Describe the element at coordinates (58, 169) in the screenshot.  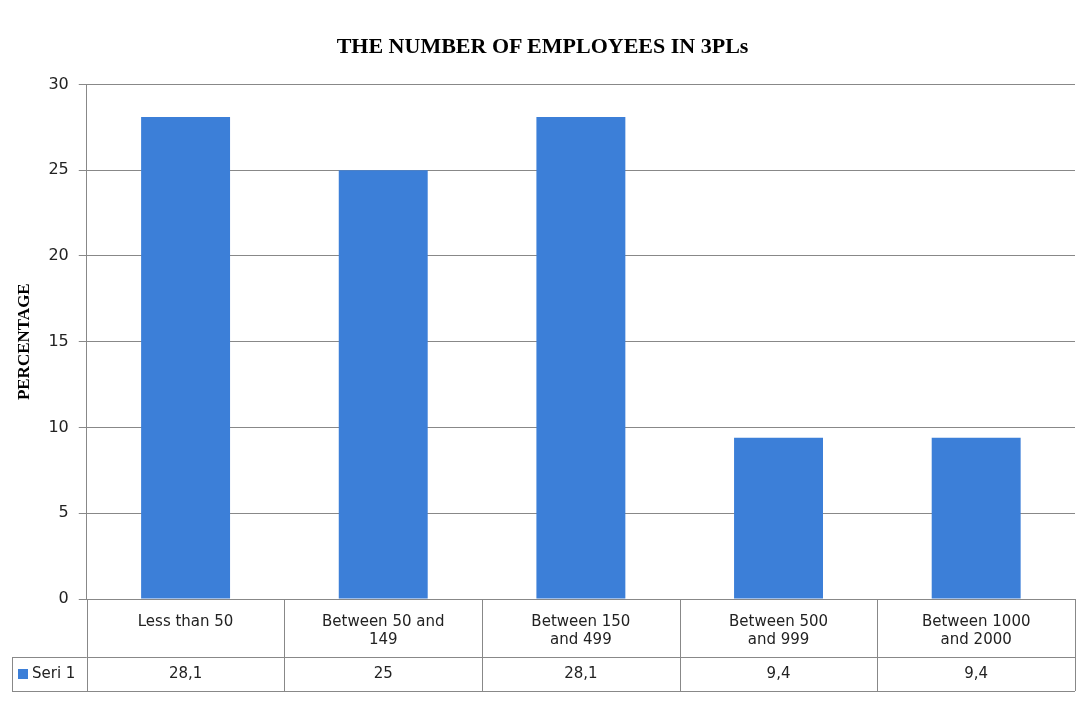
I see `y-tick-label: 25` at that location.